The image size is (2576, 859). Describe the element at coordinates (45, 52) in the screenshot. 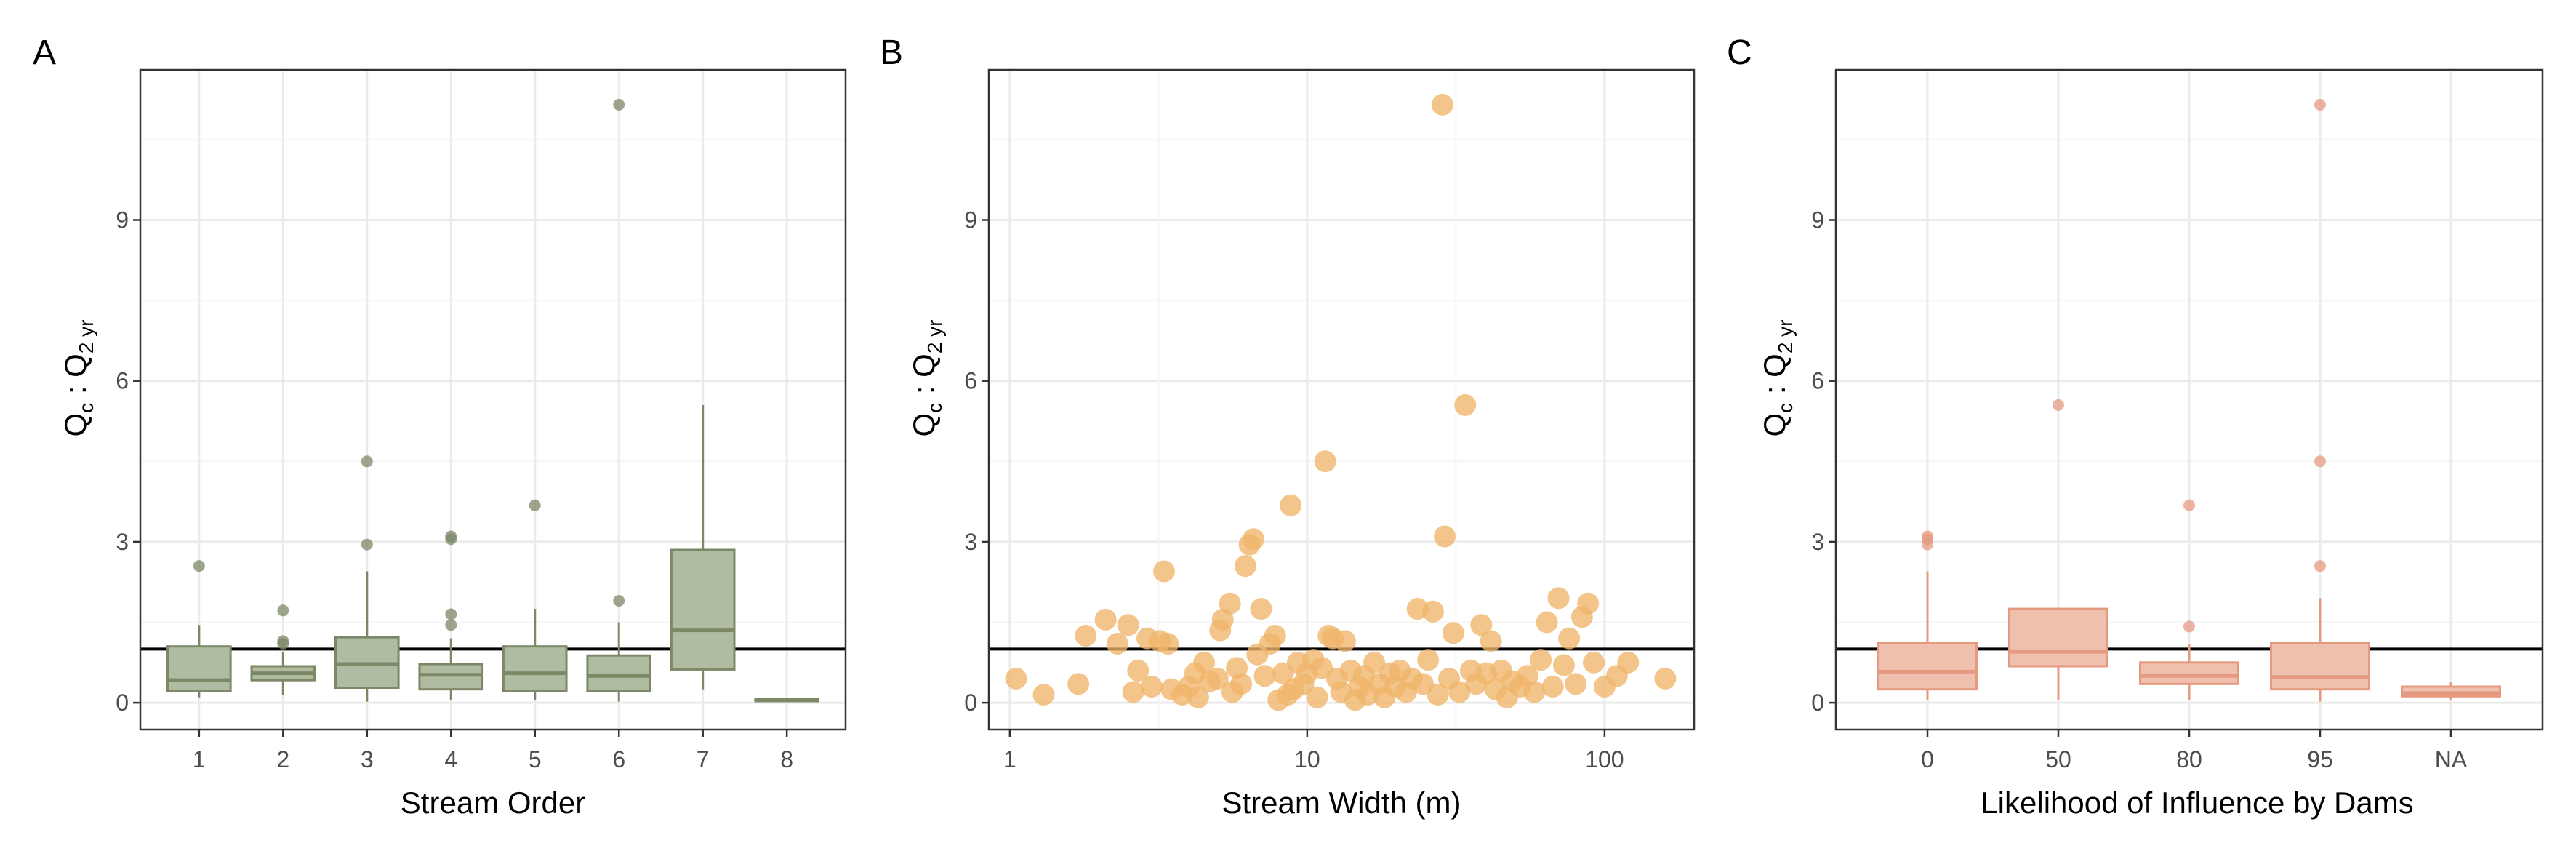

I see `panel-label: A` at that location.